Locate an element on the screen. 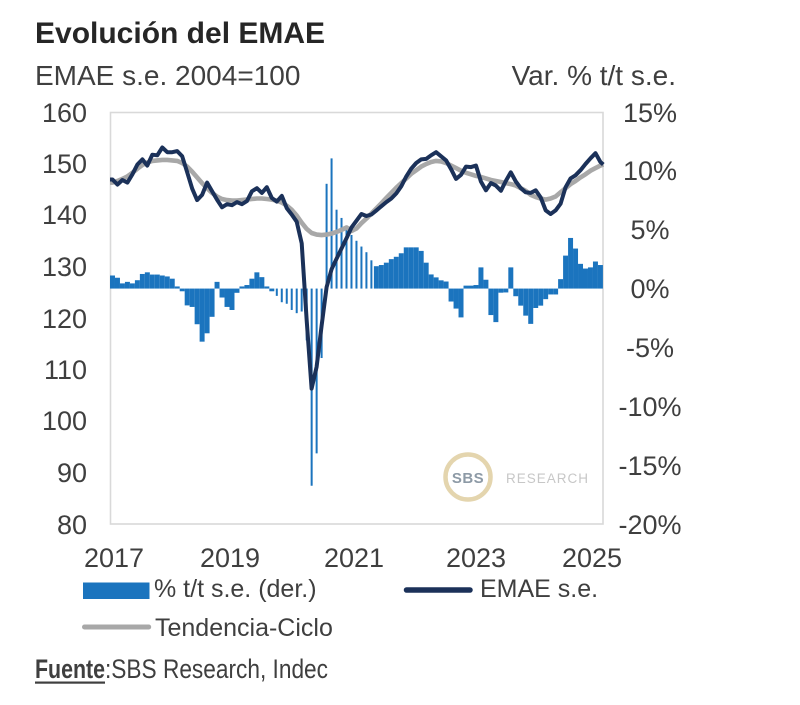 This screenshot has height=705, width=800. svg-text: 2025 is located at coordinates (592, 558).